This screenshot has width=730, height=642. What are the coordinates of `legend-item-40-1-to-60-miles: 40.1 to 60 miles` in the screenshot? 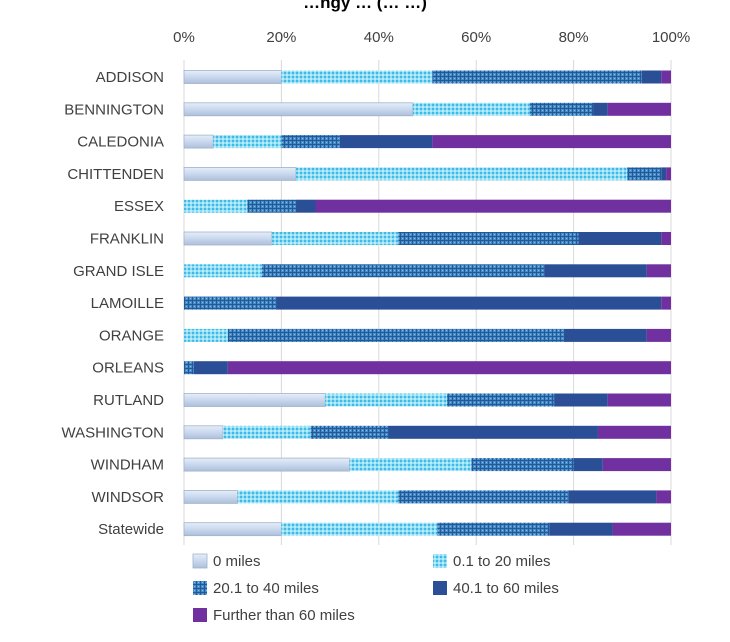 It's located at (496, 588).